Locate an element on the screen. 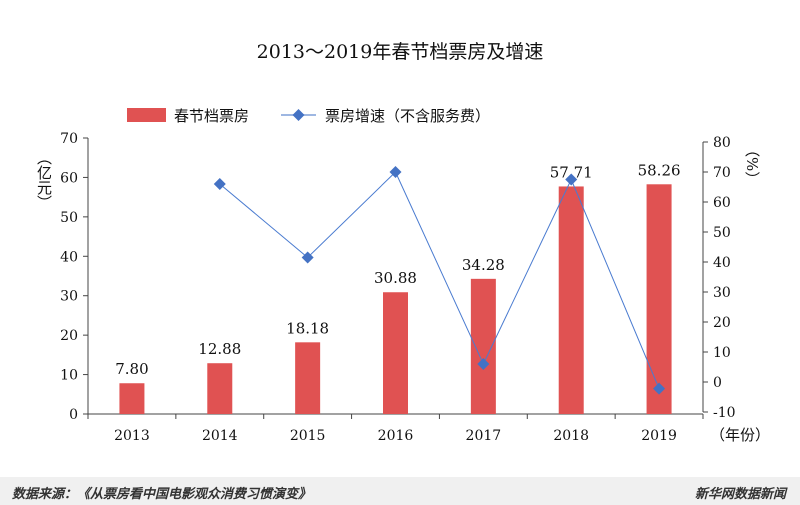  bar-data-label: 58.26 is located at coordinates (659, 170).